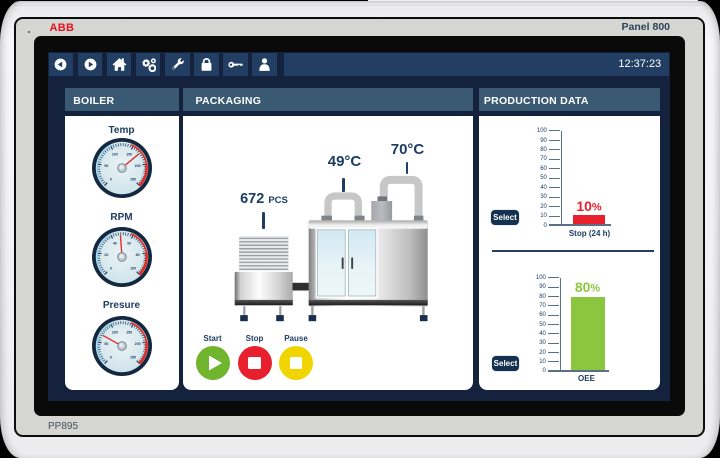  I want to click on svg-text: 20, so click(106, 255).